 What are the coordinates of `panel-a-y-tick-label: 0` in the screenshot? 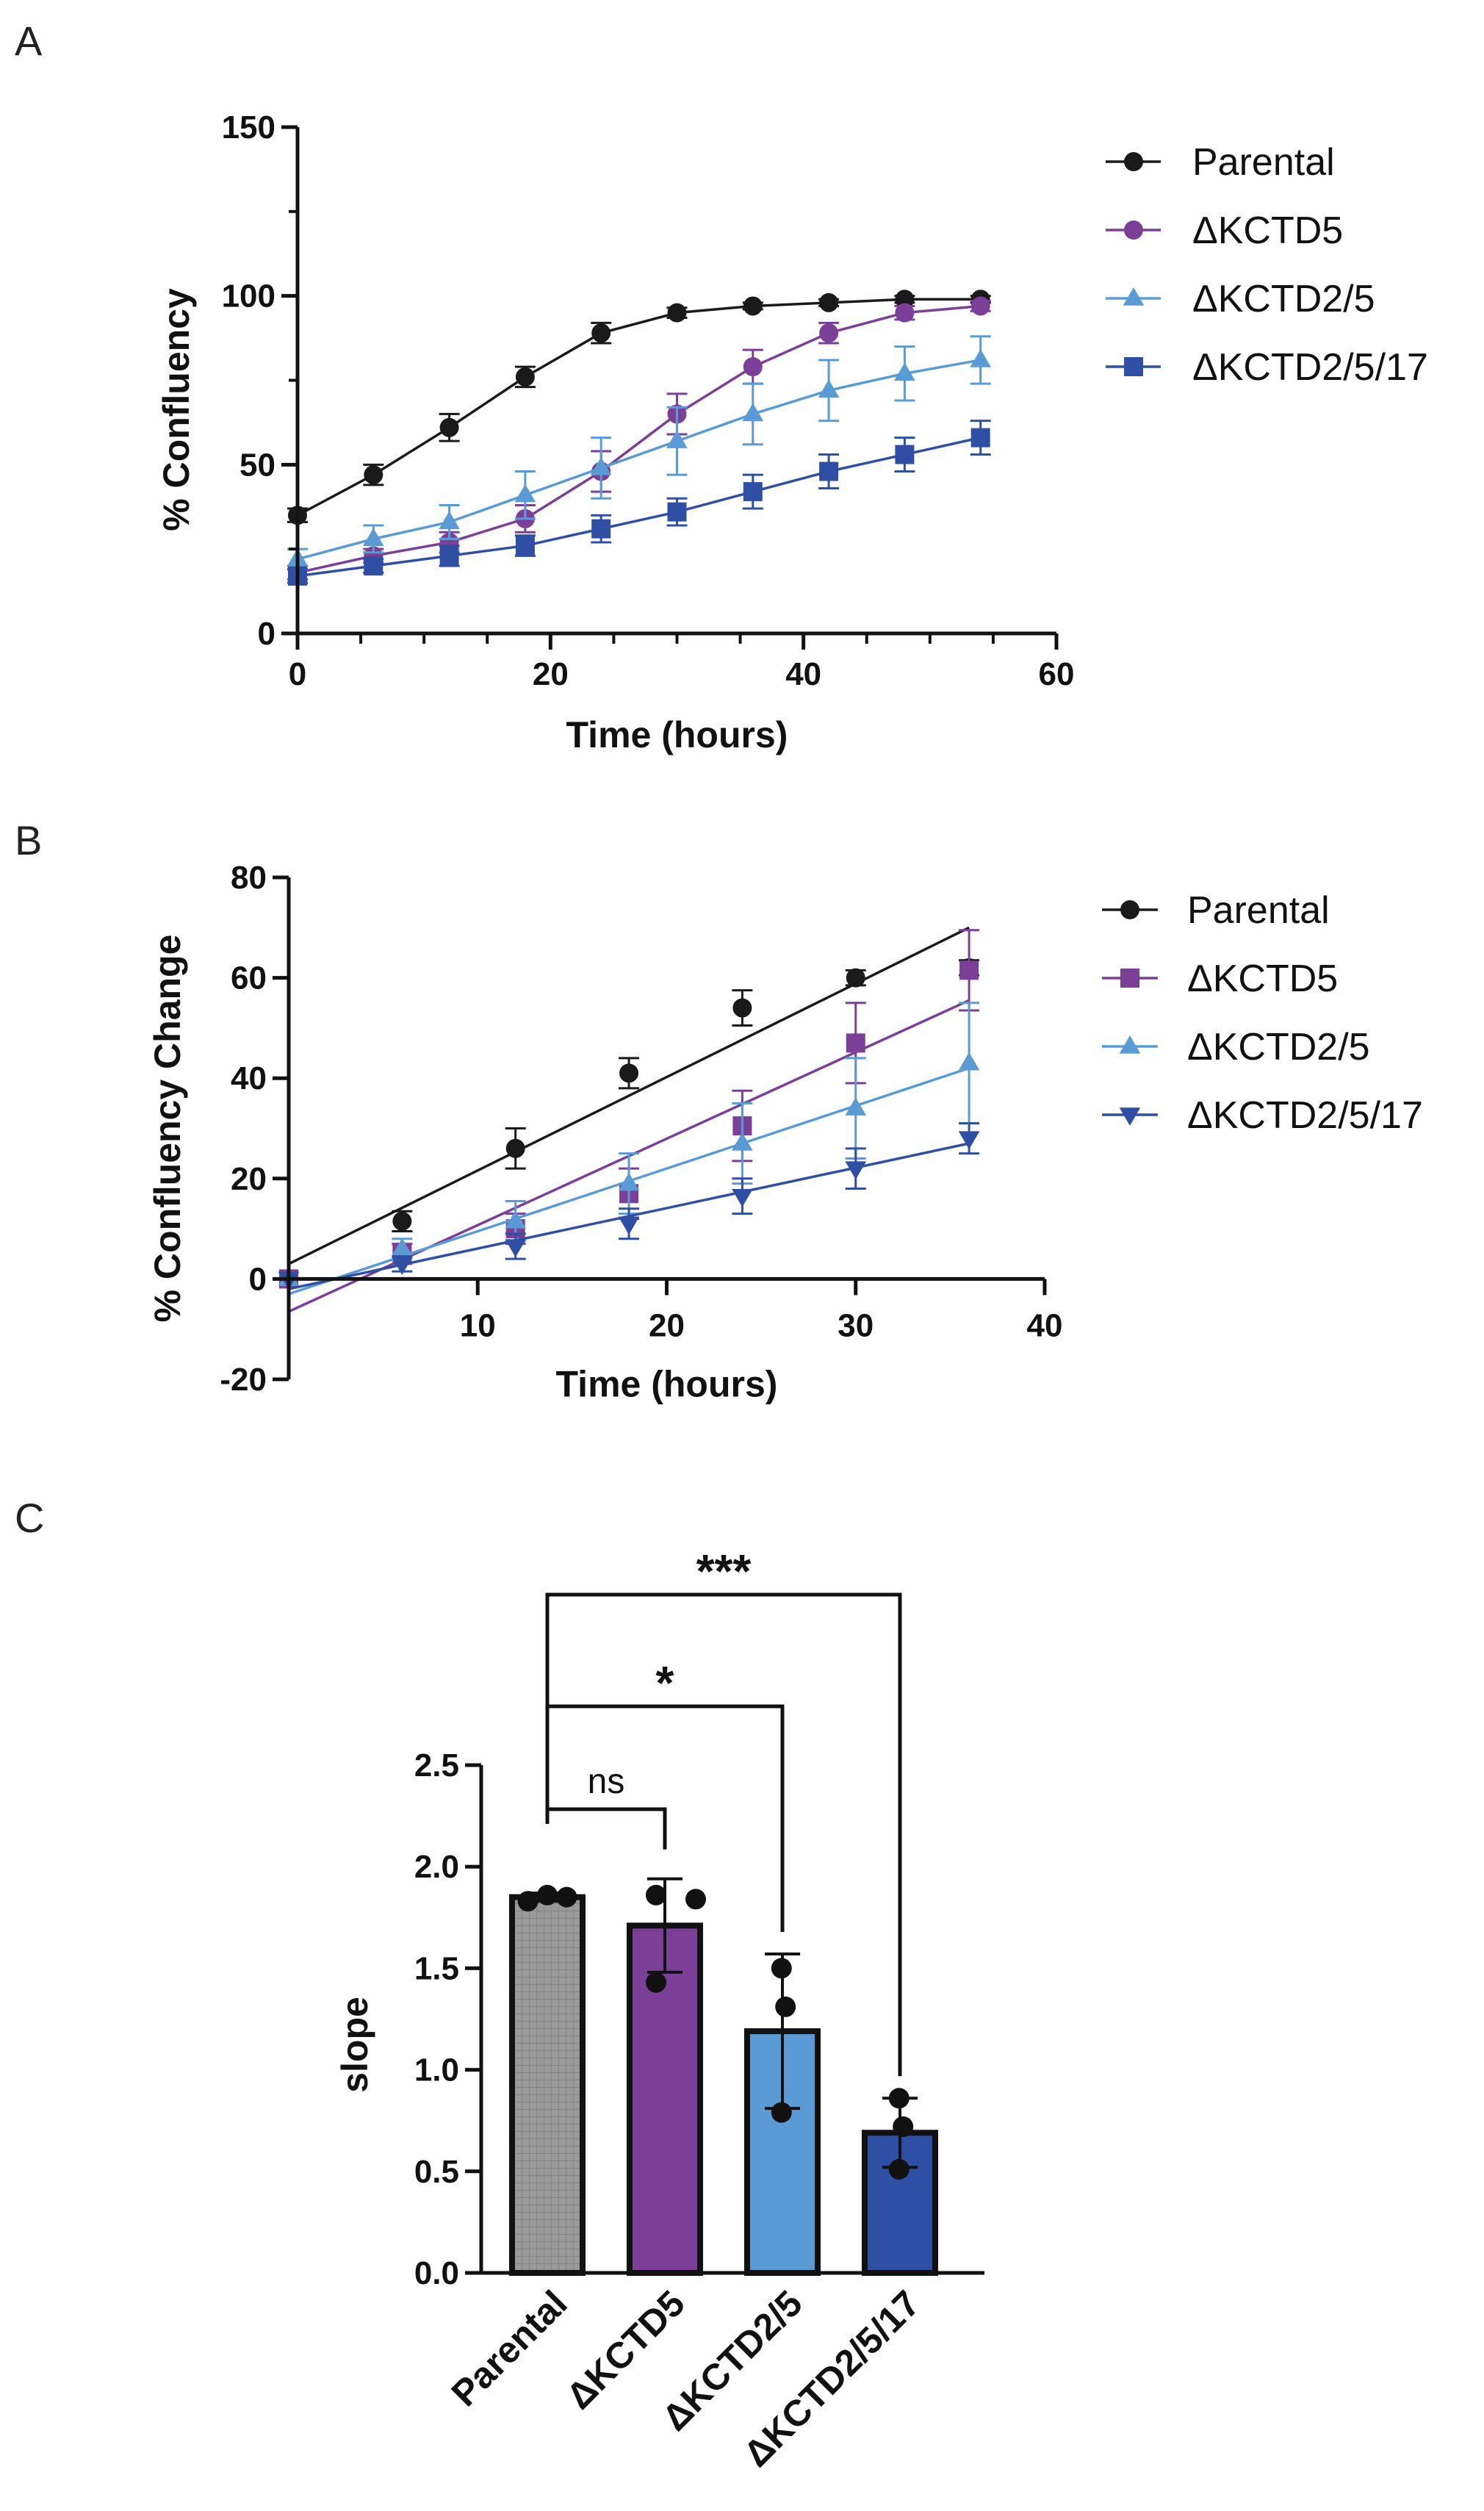 It's located at (266, 634).